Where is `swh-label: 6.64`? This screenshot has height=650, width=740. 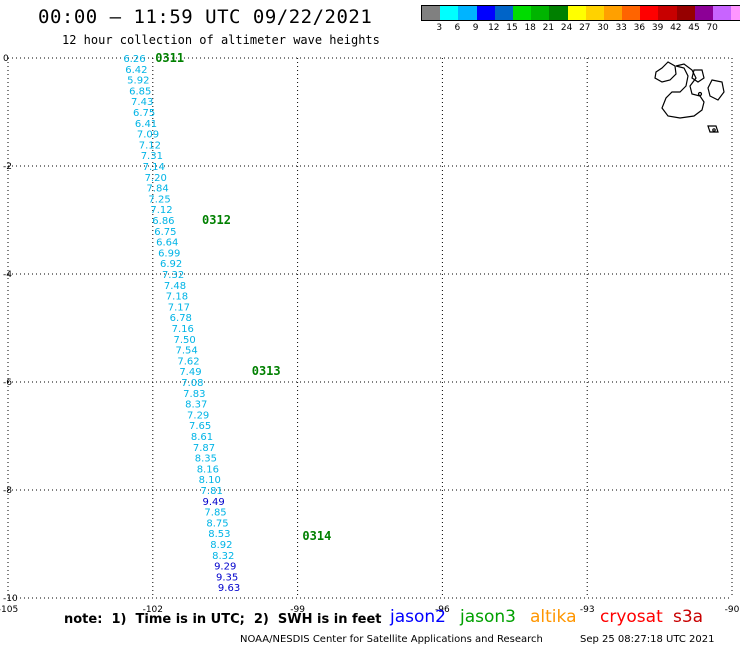 swh-label: 6.64 is located at coordinates (167, 243).